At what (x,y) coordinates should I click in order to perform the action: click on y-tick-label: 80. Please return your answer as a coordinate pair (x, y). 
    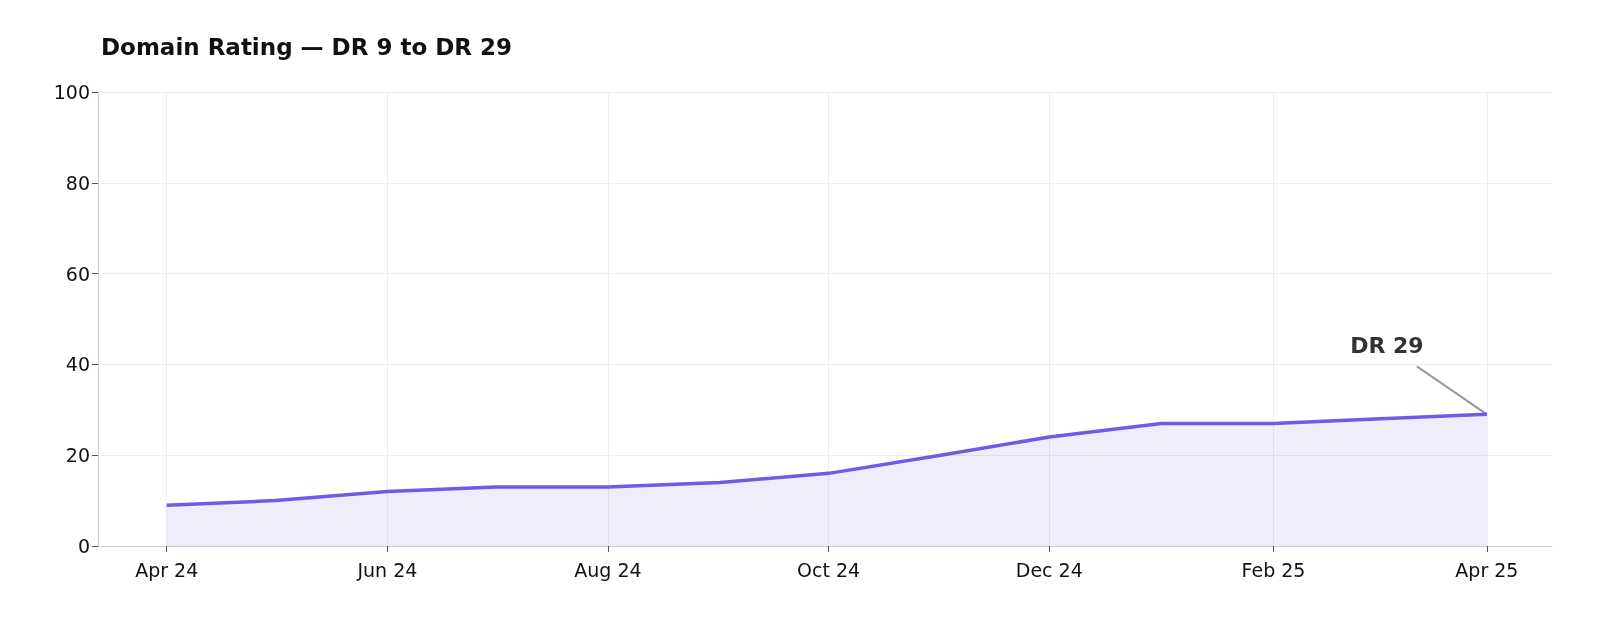
    Looking at the image, I should click on (77, 182).